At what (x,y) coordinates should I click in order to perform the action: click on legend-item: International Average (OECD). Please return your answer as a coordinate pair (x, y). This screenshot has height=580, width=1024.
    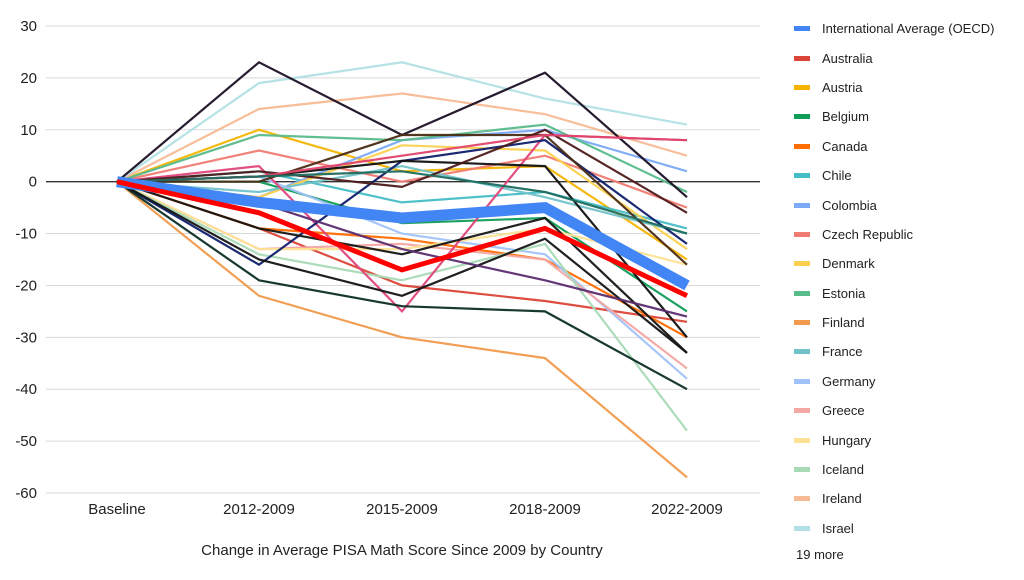
    Looking at the image, I should click on (906, 28).